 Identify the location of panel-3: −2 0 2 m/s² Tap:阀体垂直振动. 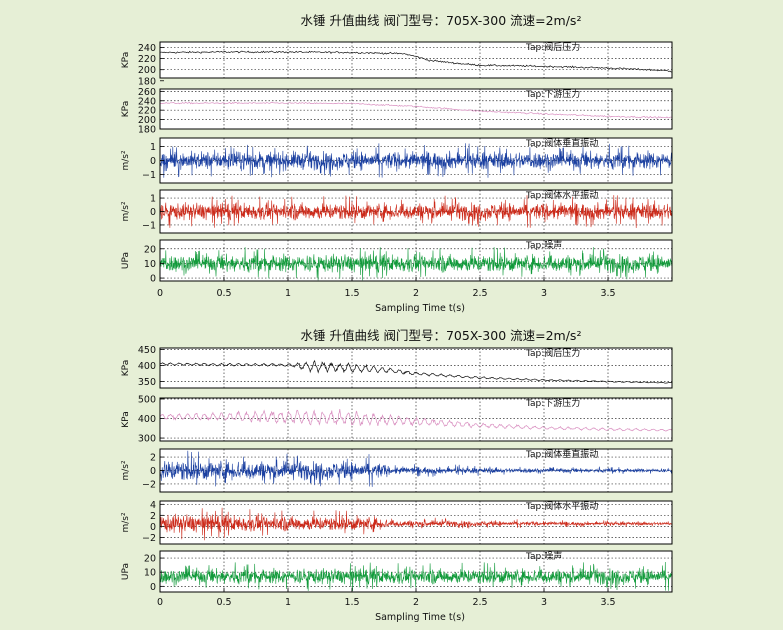
(397, 470).